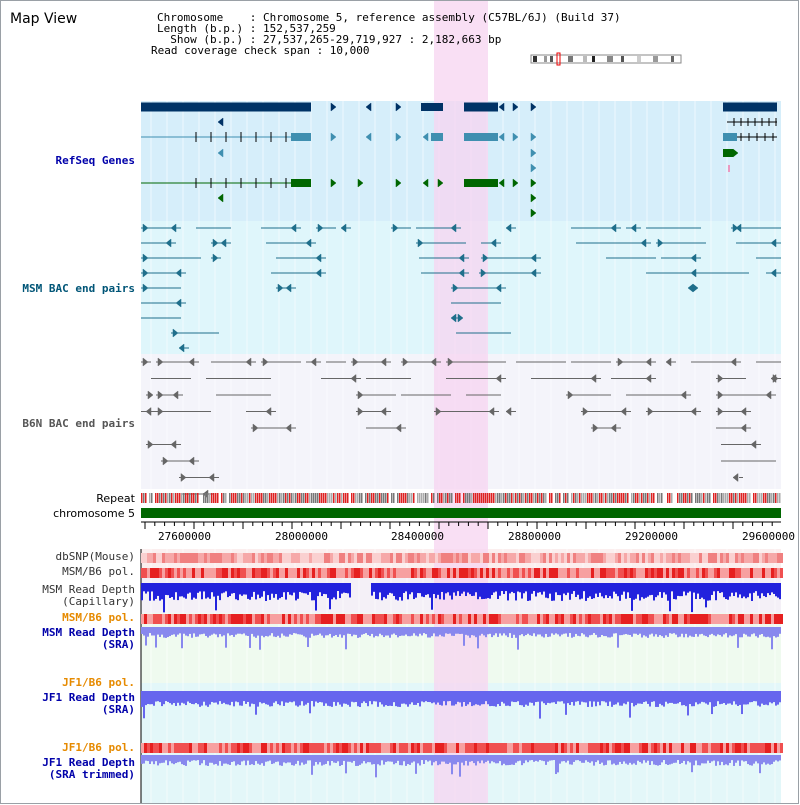  Describe the element at coordinates (70, 748) in the screenshot. I see `jf1_b6_pol_2-label: JF1/B6 pol.` at that location.